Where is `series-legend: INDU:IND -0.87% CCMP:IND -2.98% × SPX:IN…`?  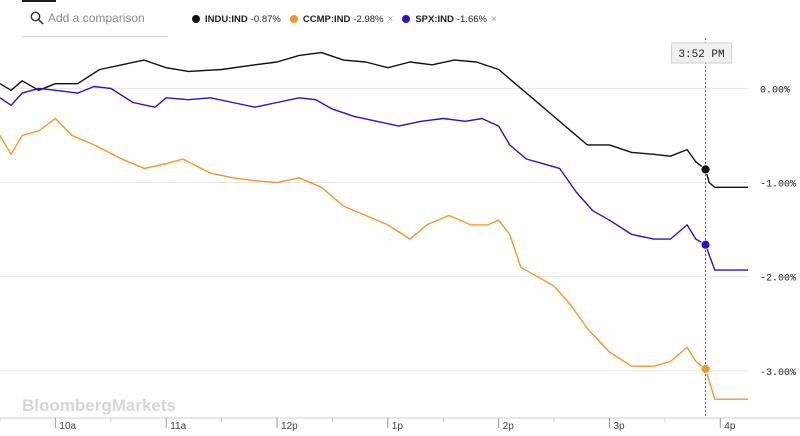 series-legend: INDU:IND -0.87% CCMP:IND -2.98% × SPX:IN… is located at coordinates (349, 19).